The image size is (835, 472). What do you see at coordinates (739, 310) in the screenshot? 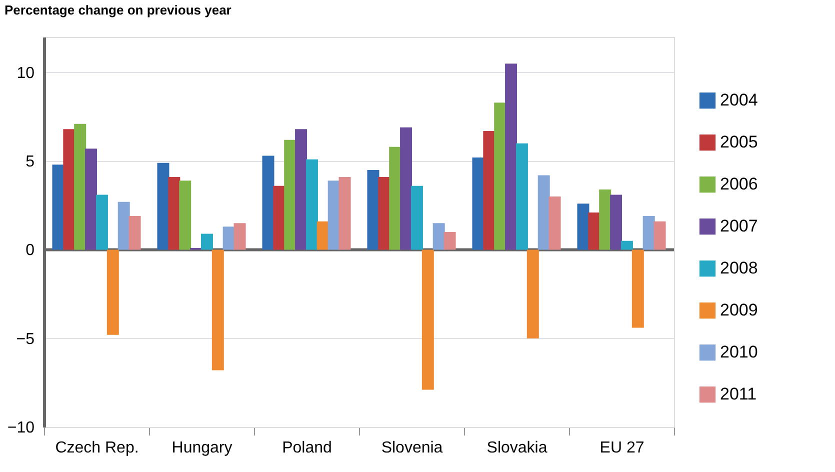
I see `legend-label: 2009` at bounding box center [739, 310].